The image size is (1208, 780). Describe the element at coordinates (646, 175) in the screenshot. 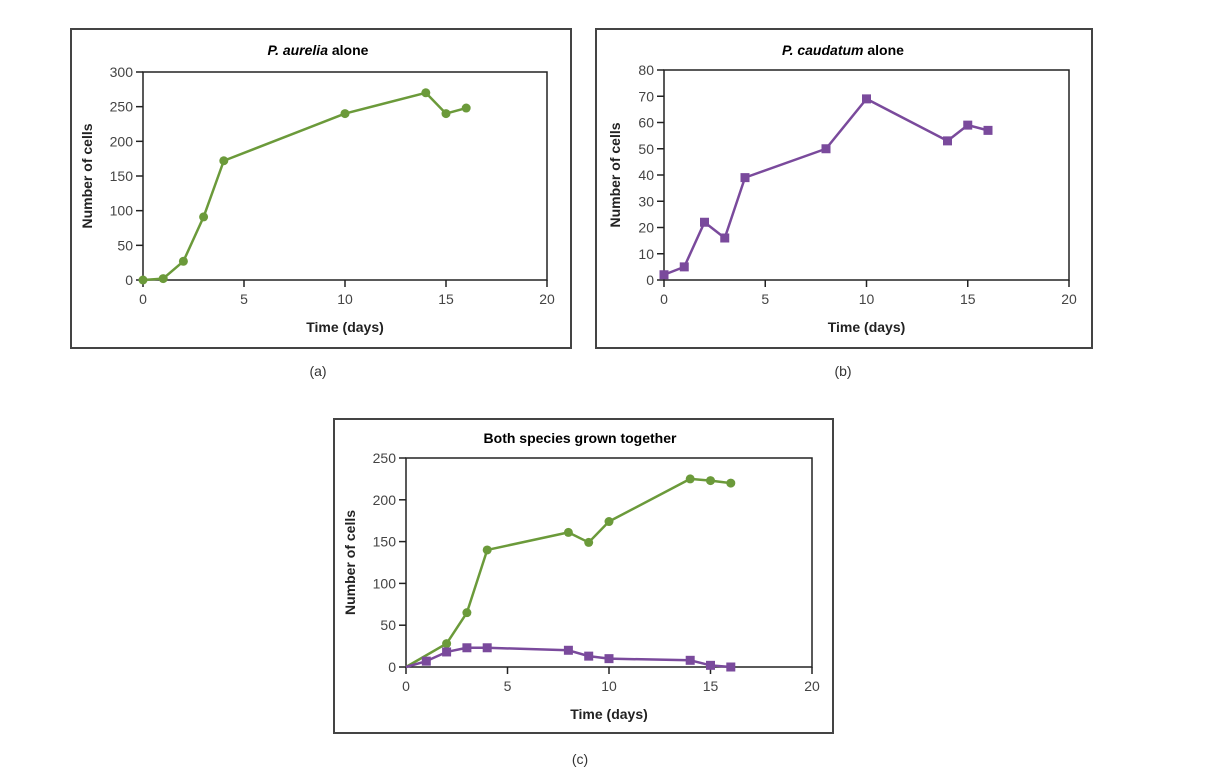

I see `y-tick-label: 40` at that location.